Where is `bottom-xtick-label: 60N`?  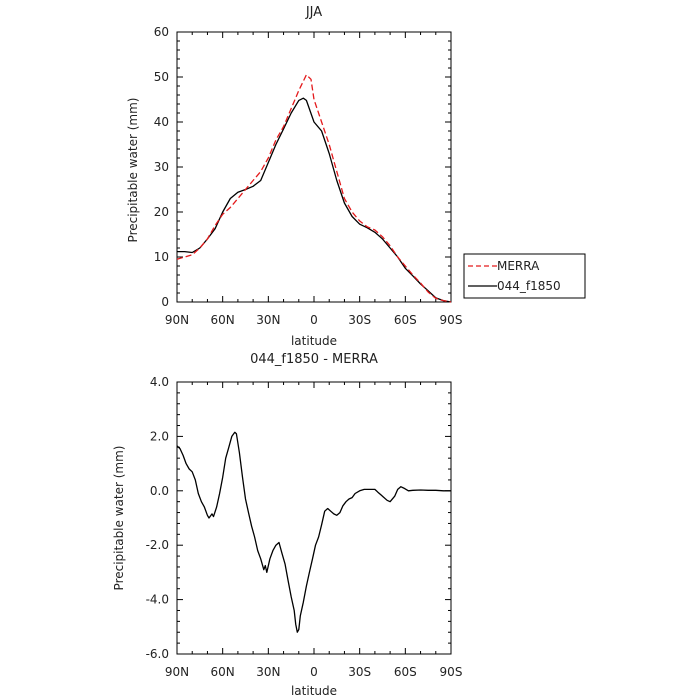 bottom-xtick-label: 60N is located at coordinates (223, 672).